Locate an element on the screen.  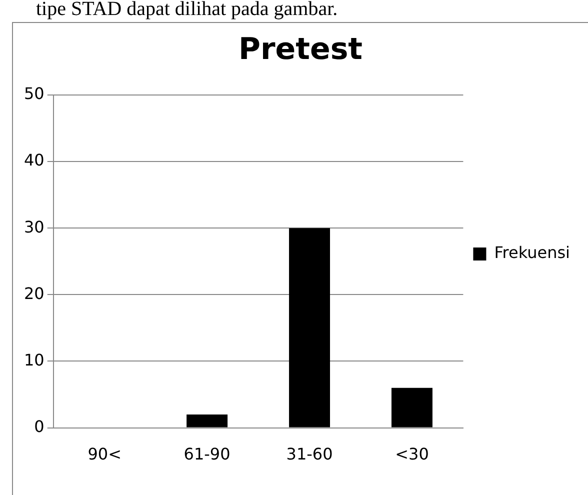
y-tick-label: 20 is located at coordinates (34, 293).